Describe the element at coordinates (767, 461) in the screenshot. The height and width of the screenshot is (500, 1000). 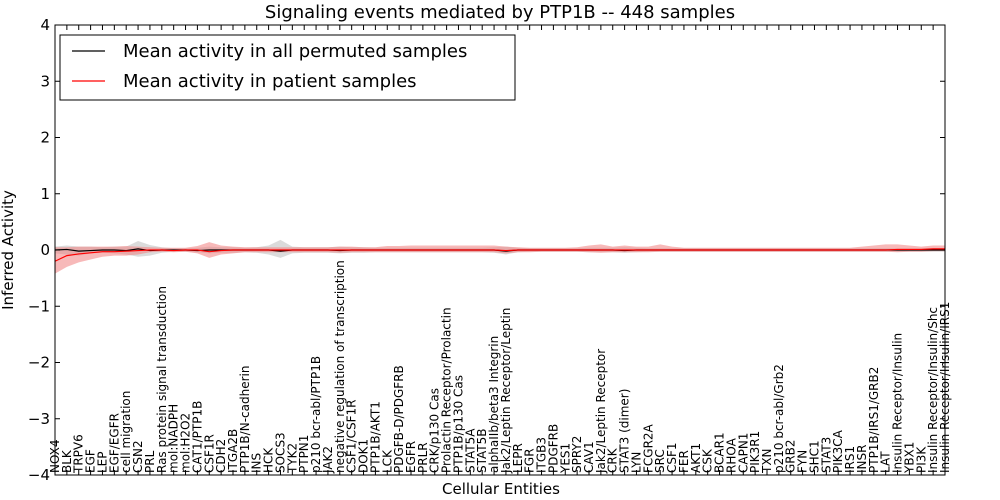
I see `x-tick-label: TXN` at that location.